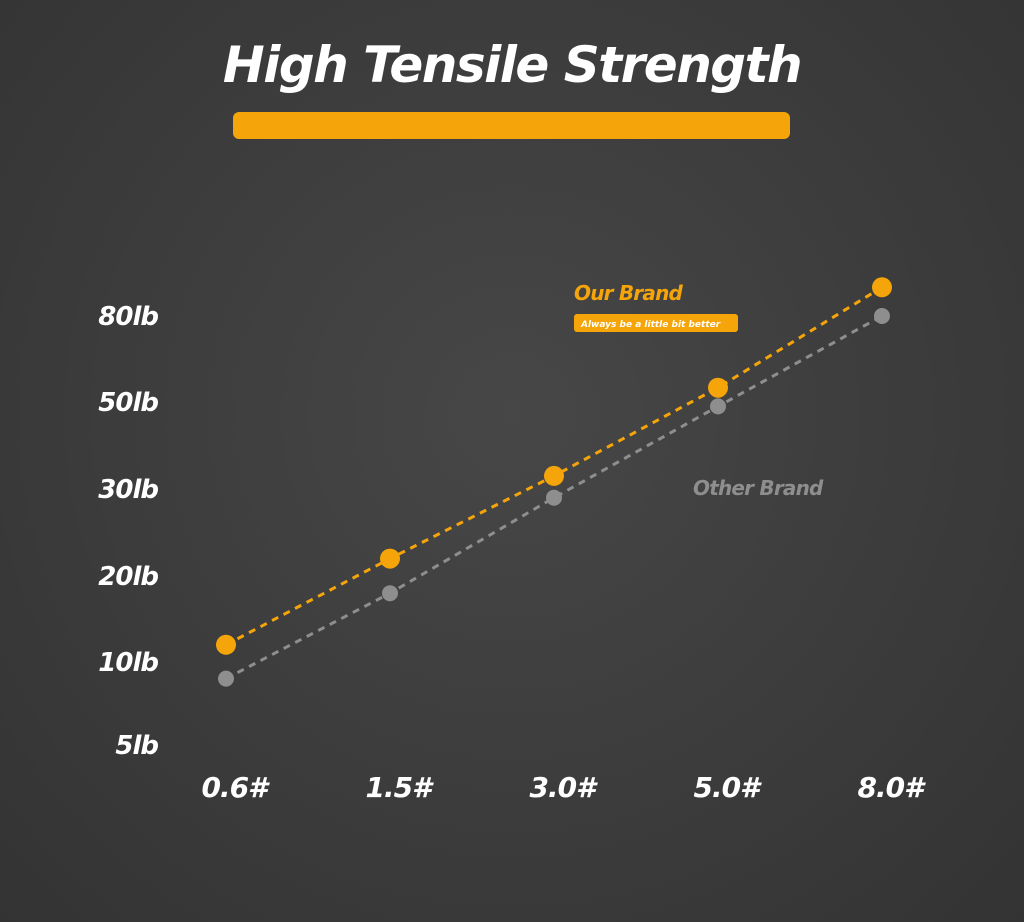 Image resolution: width=1024 pixels, height=922 pixels. I want to click on y-tick-label: 20lb, so click(128, 577).